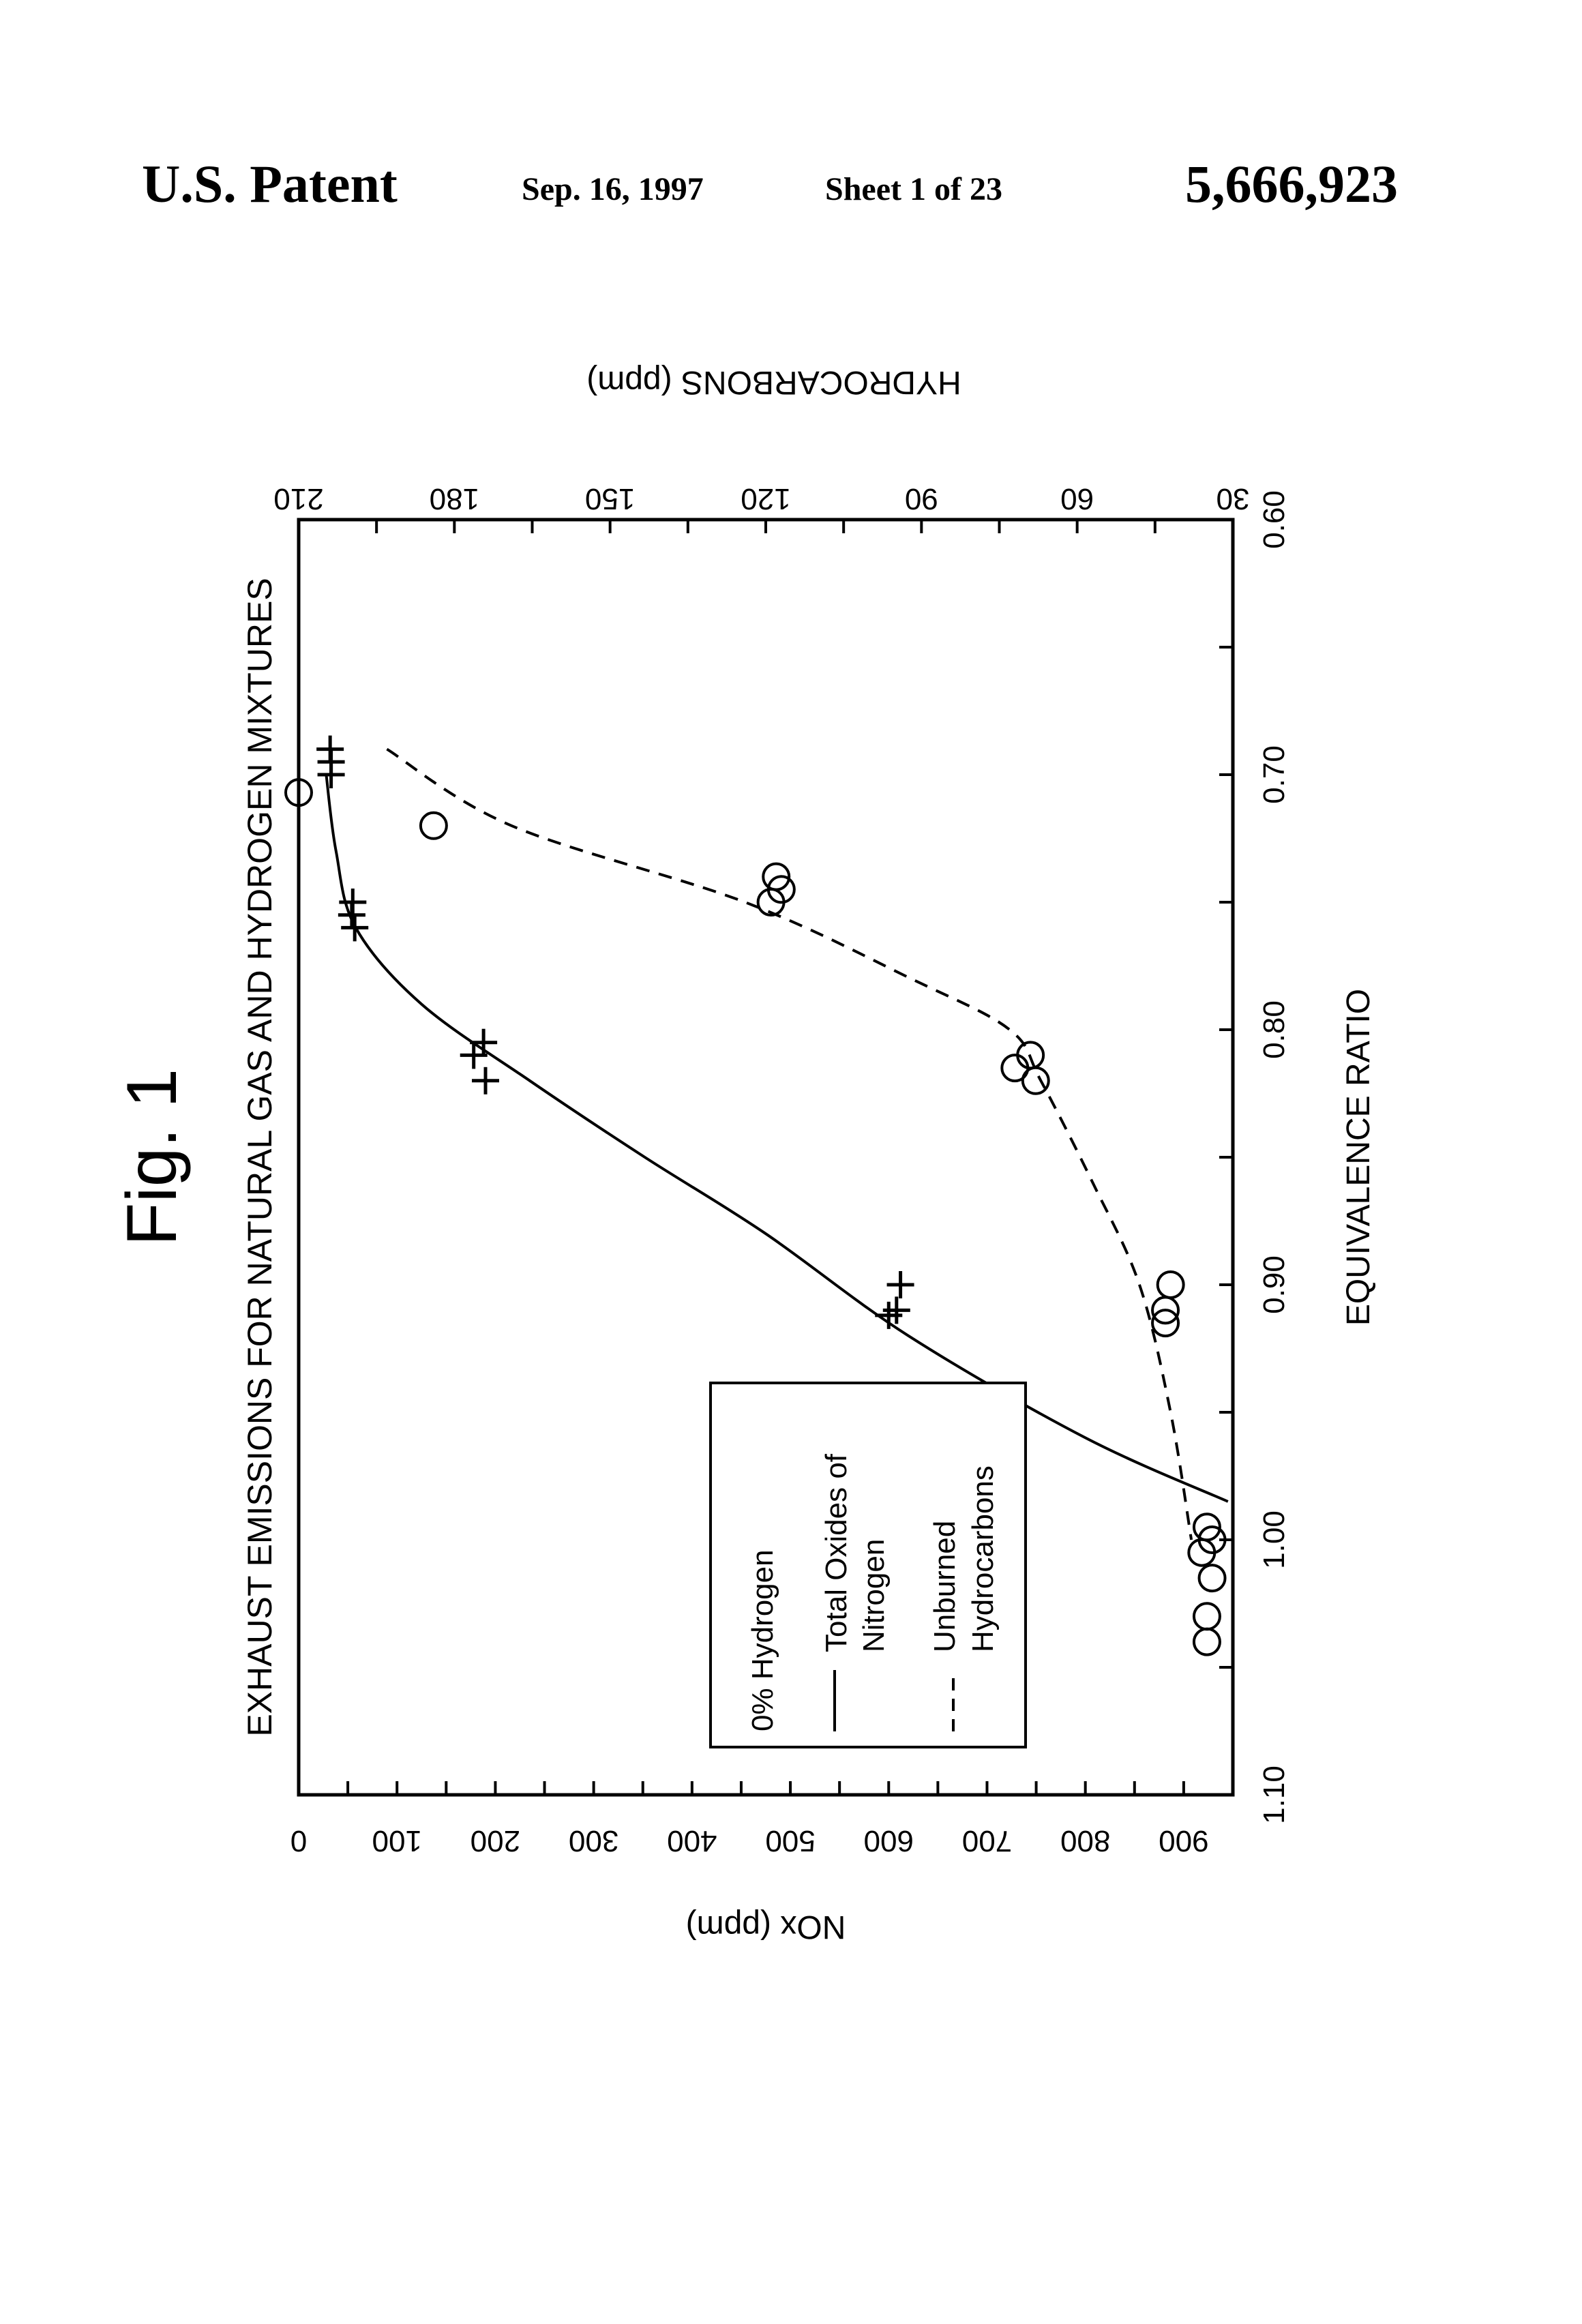 The image size is (1582, 2324). I want to click on legend-nox-label-2: Nitrogen, so click(874, 1595).